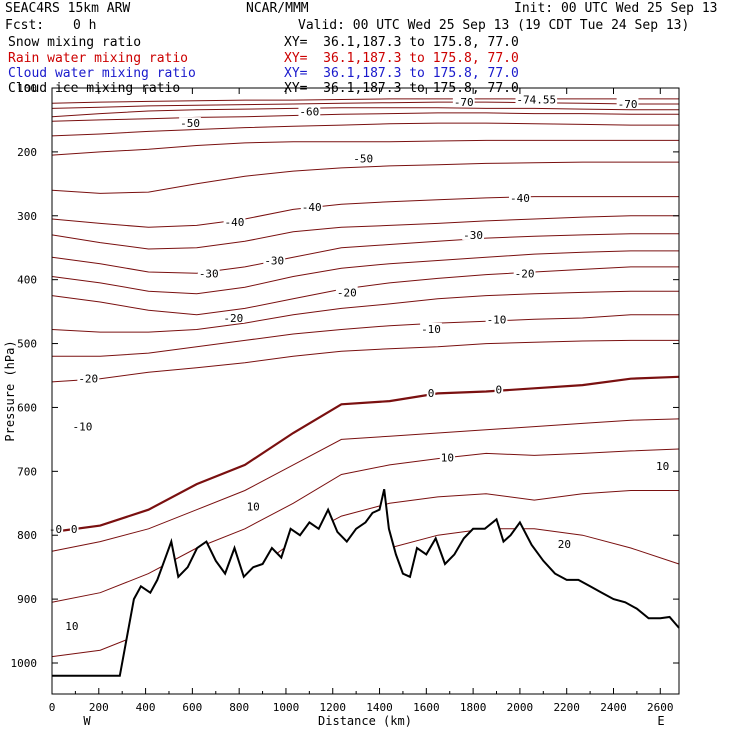 This screenshot has width=740, height=740. What do you see at coordinates (520, 707) in the screenshot?
I see `x-tick-label: 2000` at bounding box center [520, 707].